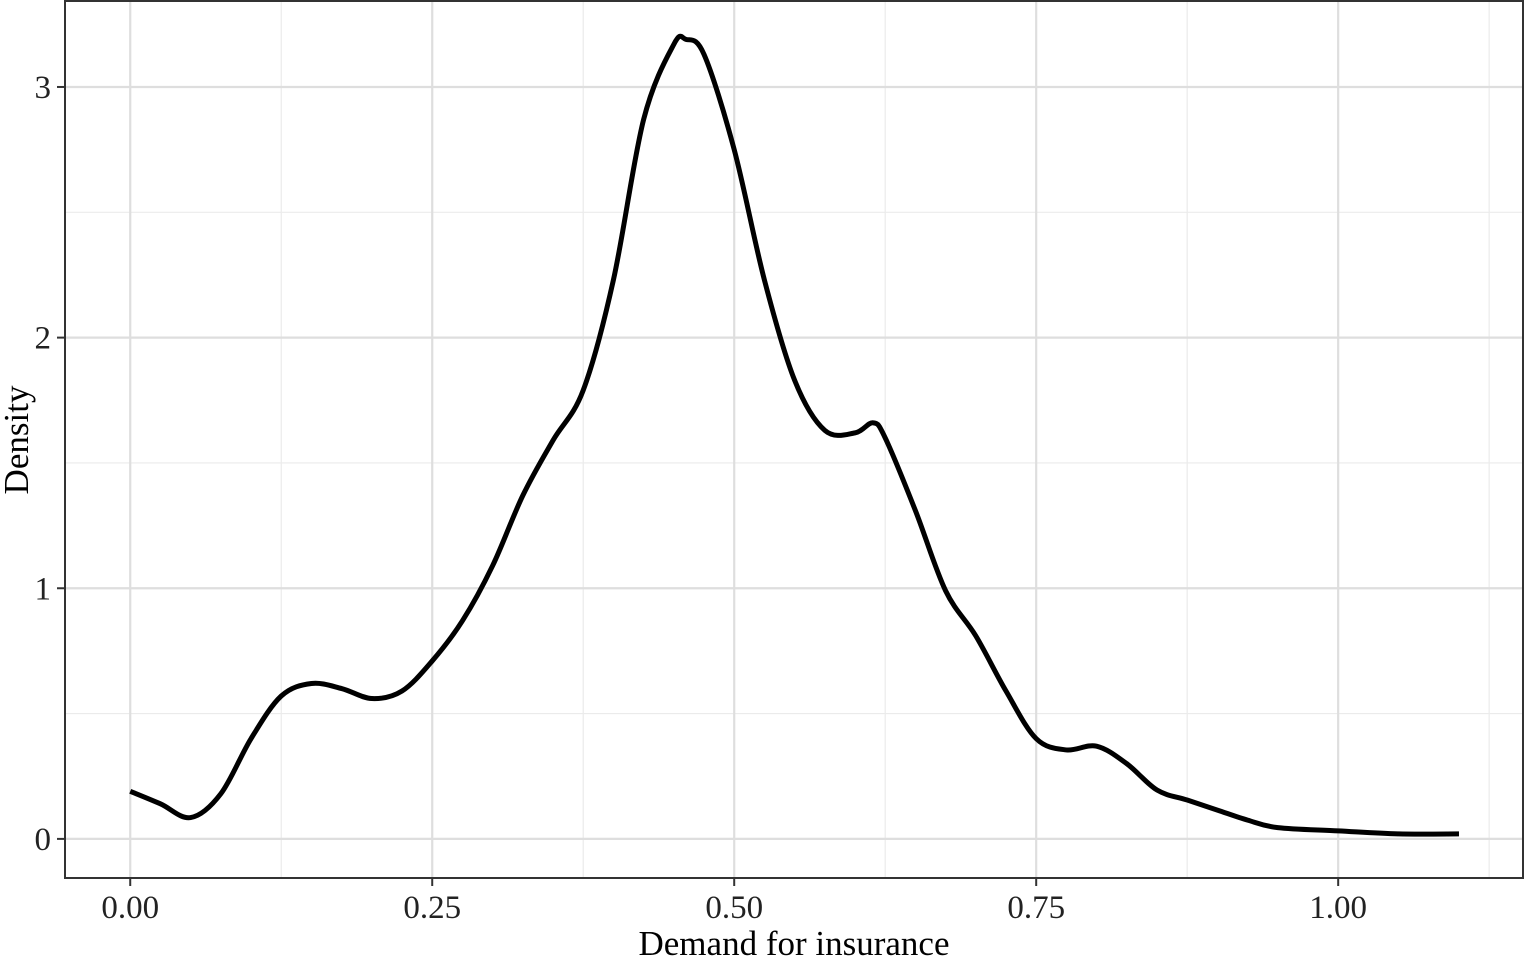  What do you see at coordinates (43, 88) in the screenshot?
I see `y-tick-label: 3` at bounding box center [43, 88].